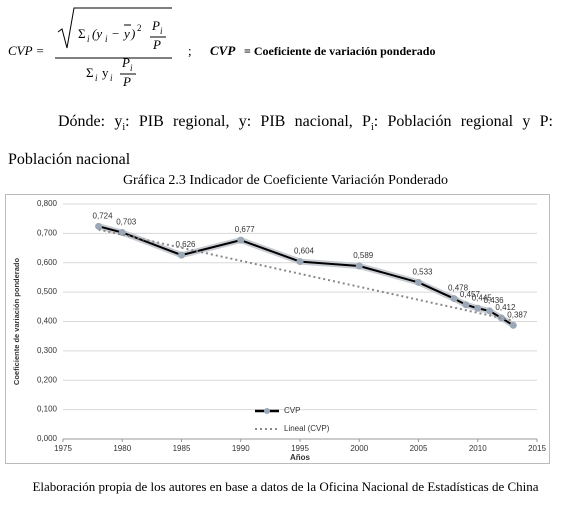  Describe the element at coordinates (122, 448) in the screenshot. I see `x-tick-label: 1980` at that location.